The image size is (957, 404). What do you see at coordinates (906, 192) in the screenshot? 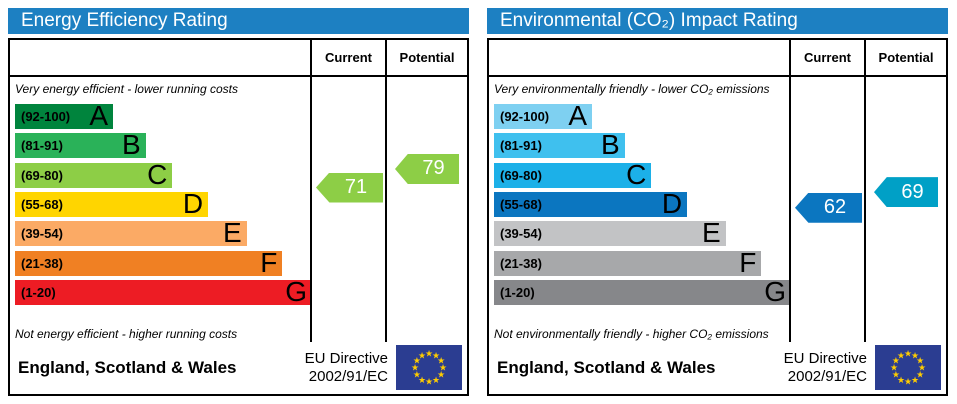
I see `potential-rating-arrow: 69` at bounding box center [906, 192].